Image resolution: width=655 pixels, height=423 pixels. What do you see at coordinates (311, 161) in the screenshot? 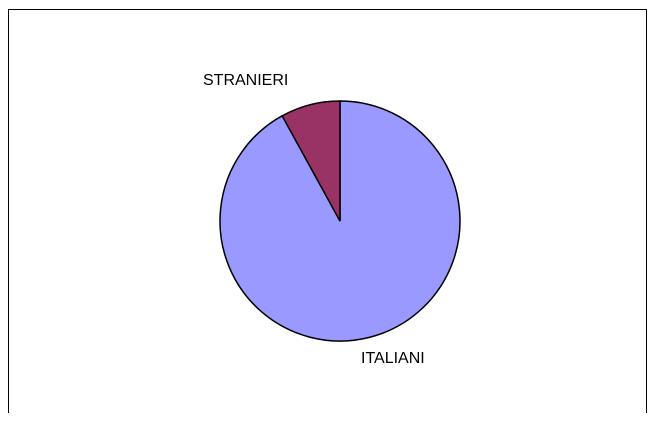
I see `pie-slice-stranieri` at bounding box center [311, 161].